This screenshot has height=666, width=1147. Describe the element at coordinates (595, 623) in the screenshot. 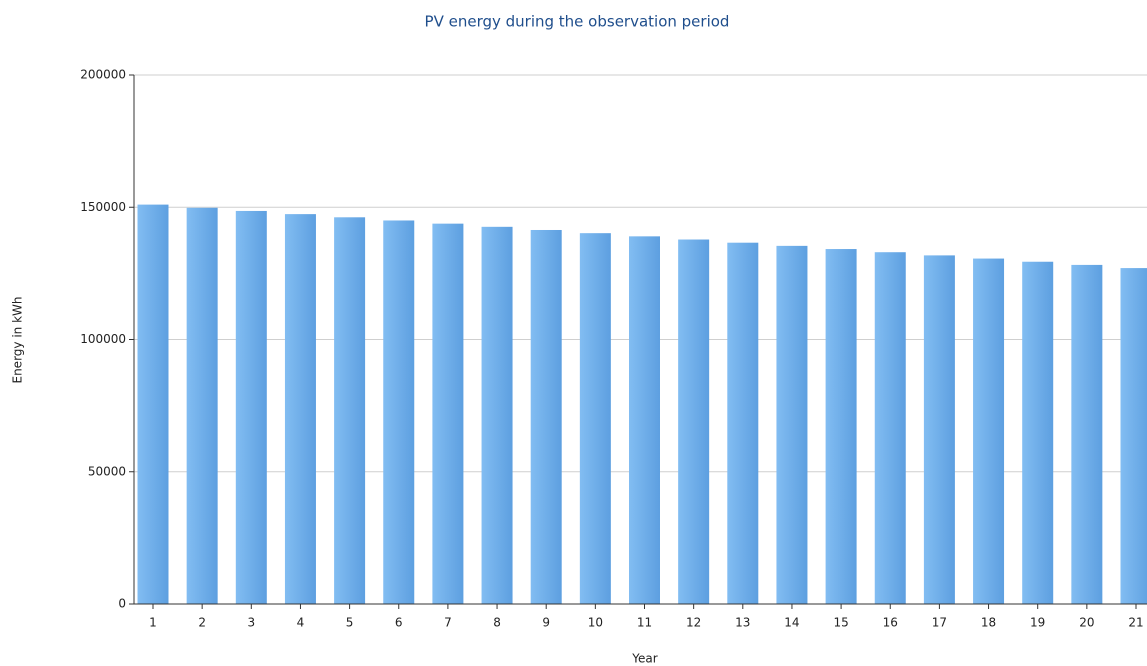

I see `x-tick-label: 10` at that location.